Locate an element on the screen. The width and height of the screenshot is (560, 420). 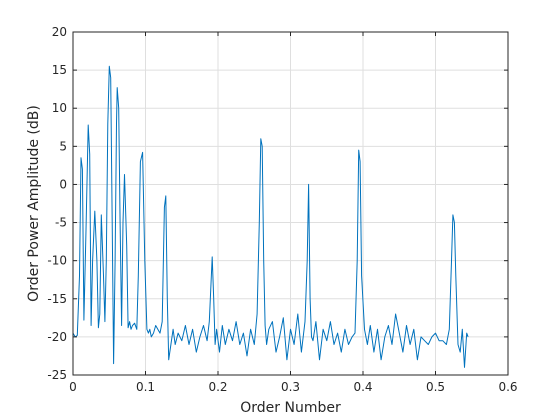
x-tick-label: 0.6 is located at coordinates (507, 387).